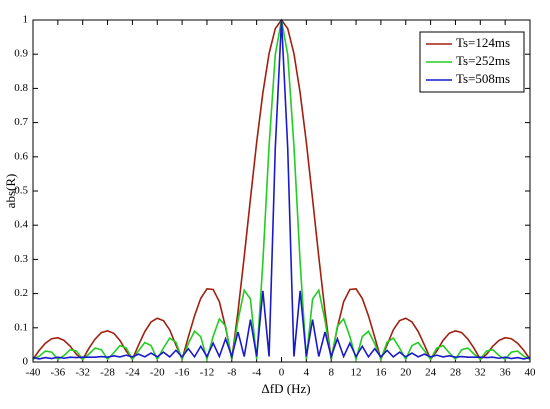 Image resolution: width=550 pixels, height=409 pixels. Describe the element at coordinates (21, 122) in the screenshot. I see `y-tick-label: 0.7` at that location.